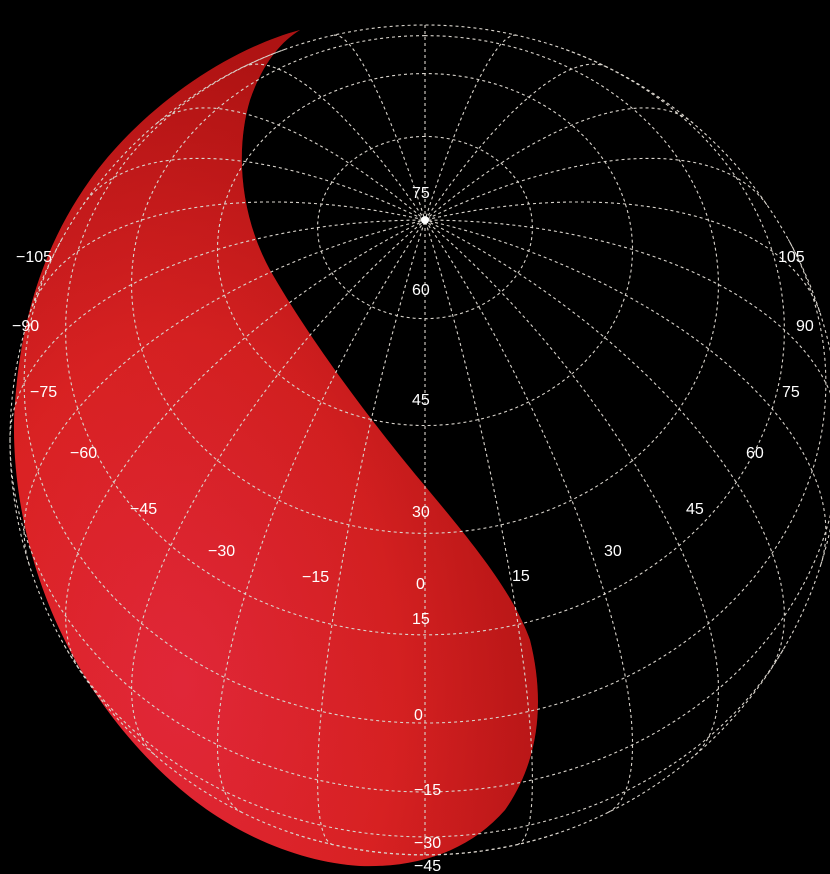  What do you see at coordinates (805, 326) in the screenshot?
I see `longitude-label: 90` at bounding box center [805, 326].